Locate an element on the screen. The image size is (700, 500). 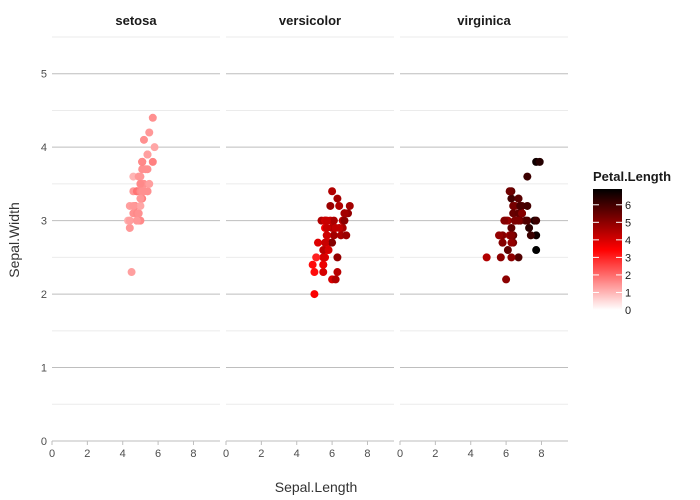
y-tick-label: 5 is located at coordinates (44, 75).